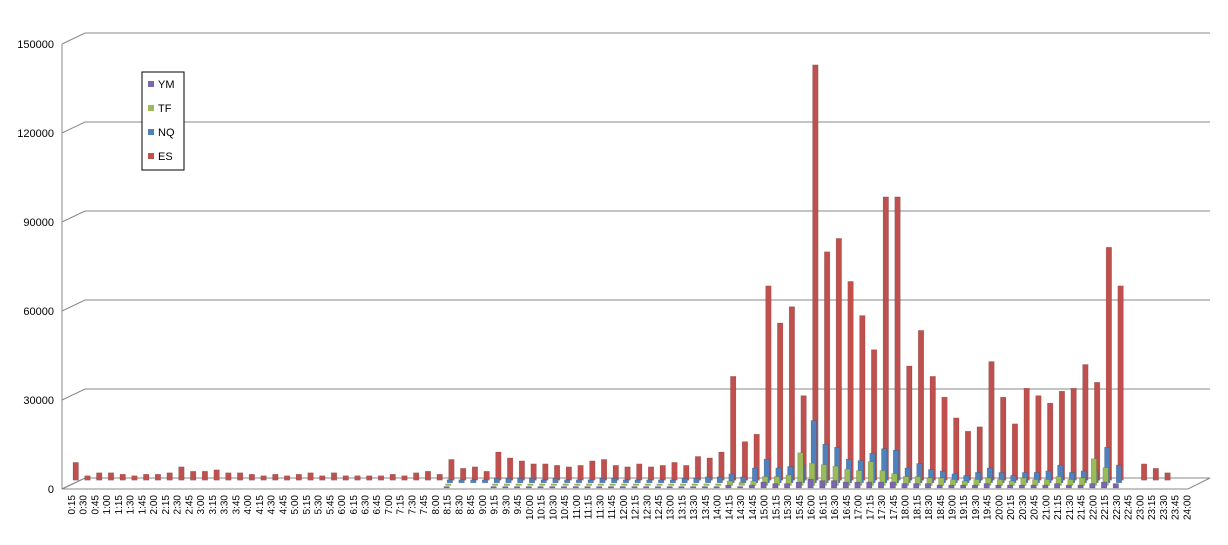 Image resolution: width=1228 pixels, height=545 pixels. Describe the element at coordinates (553, 507) in the screenshot. I see `x-tick-label: 10:30` at that location.